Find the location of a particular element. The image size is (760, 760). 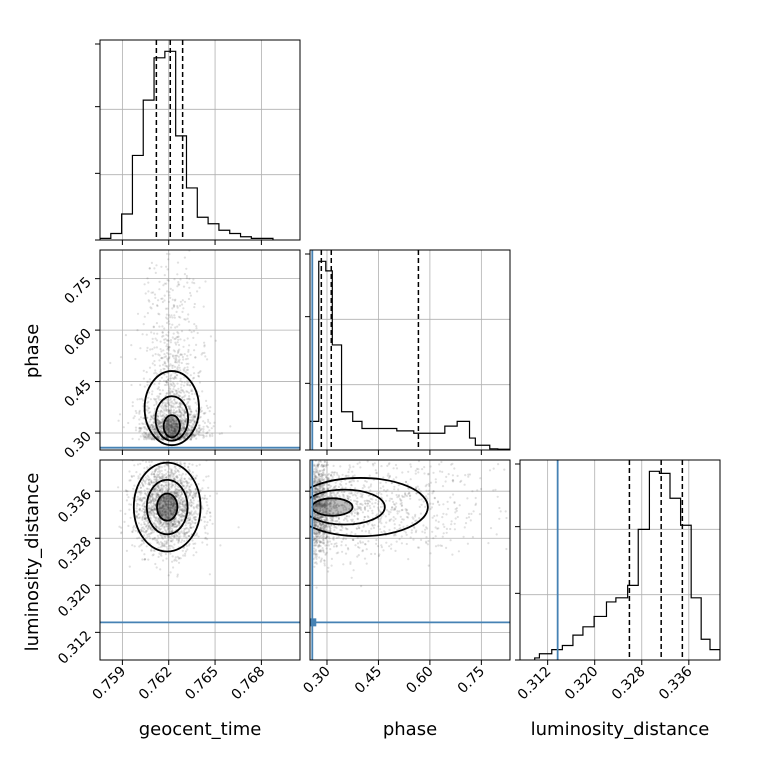

histogram-panel-phase is located at coordinates (408, 352).